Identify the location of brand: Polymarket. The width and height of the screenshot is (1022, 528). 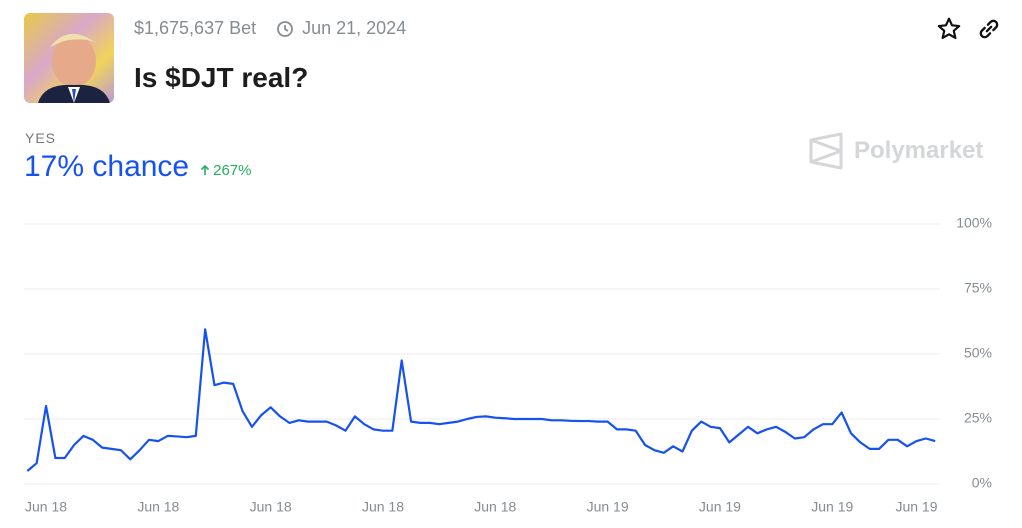
(895, 151).